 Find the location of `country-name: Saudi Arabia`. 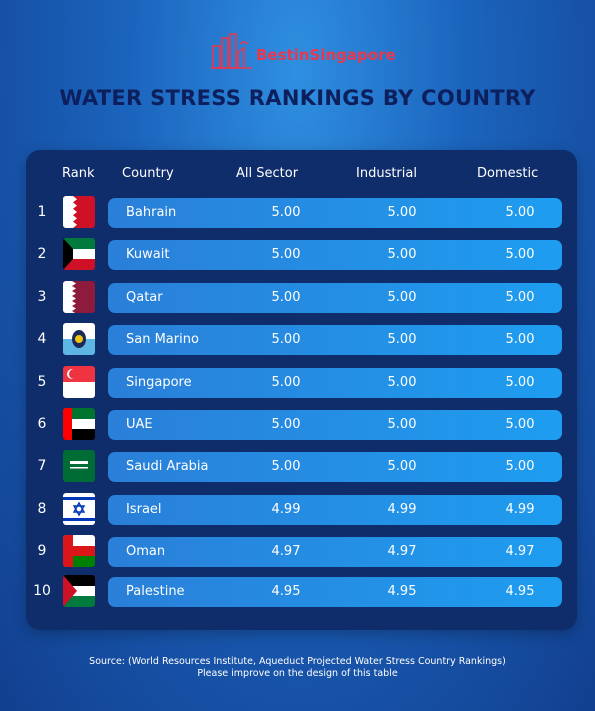

country-name: Saudi Arabia is located at coordinates (167, 466).